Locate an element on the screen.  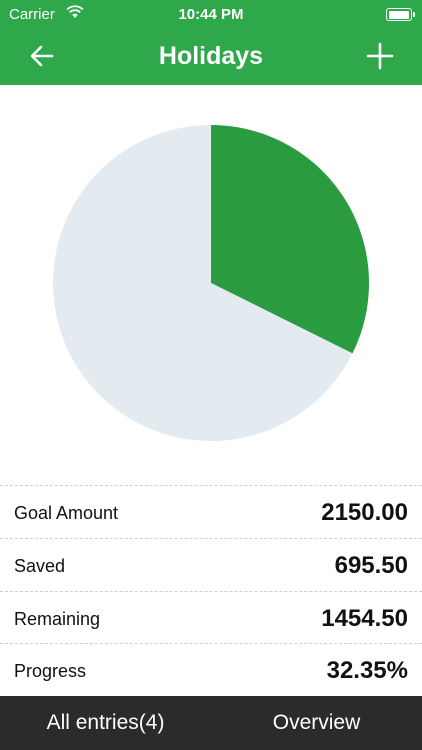
wifi-icon is located at coordinates (75, 11).